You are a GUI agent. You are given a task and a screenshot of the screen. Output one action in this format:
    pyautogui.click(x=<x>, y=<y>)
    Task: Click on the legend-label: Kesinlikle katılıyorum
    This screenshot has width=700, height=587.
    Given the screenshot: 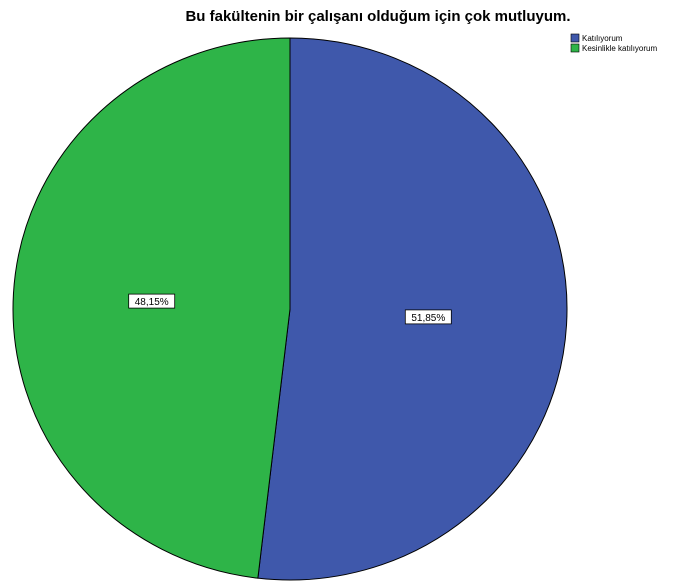 What is the action you would take?
    pyautogui.click(x=619, y=48)
    